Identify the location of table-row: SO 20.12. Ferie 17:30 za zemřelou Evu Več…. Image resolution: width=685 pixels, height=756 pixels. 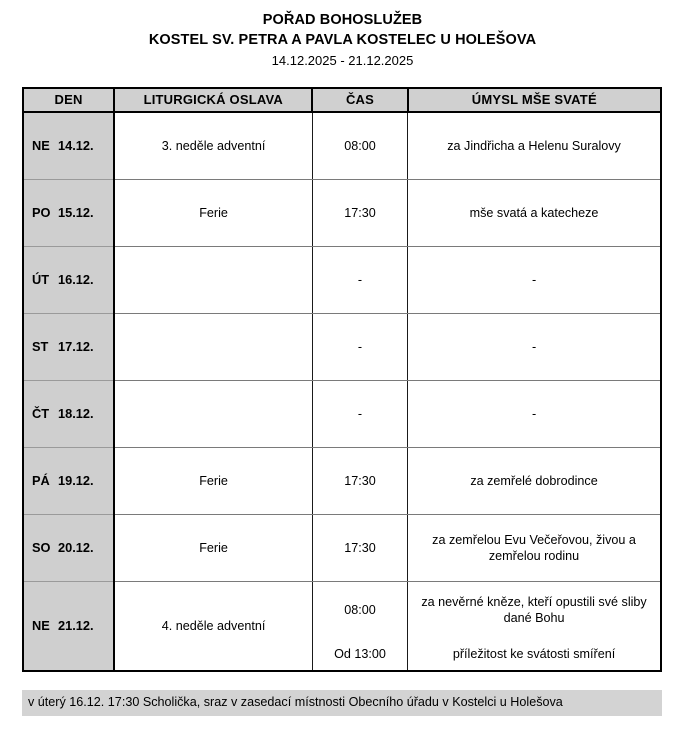
(342, 548).